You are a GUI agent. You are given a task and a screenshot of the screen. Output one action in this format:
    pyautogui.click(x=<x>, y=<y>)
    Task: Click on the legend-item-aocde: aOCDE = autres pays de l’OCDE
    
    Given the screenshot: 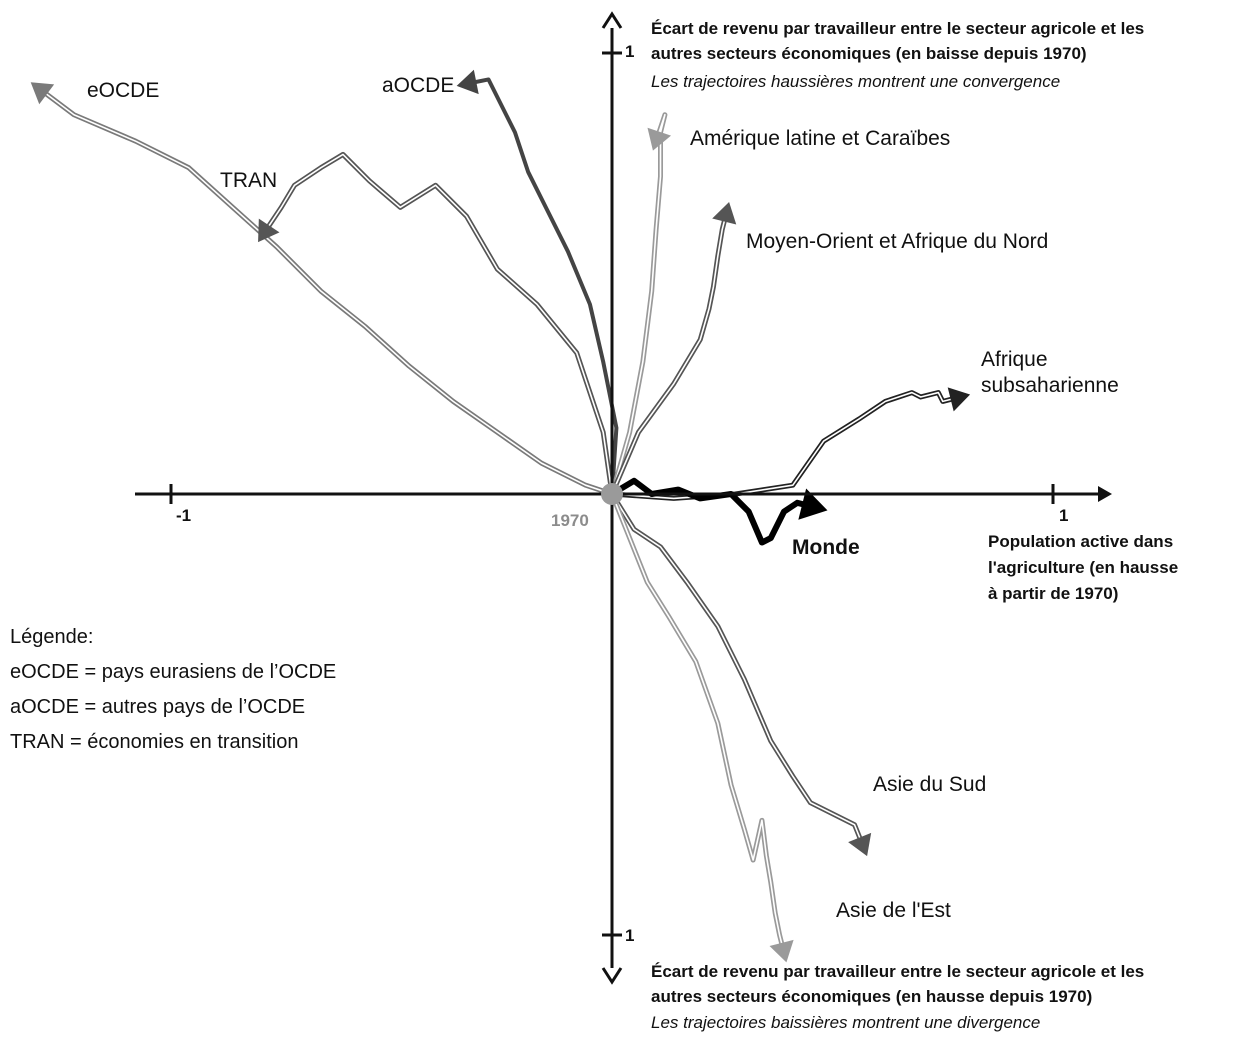 What is the action you would take?
    pyautogui.click(x=158, y=707)
    